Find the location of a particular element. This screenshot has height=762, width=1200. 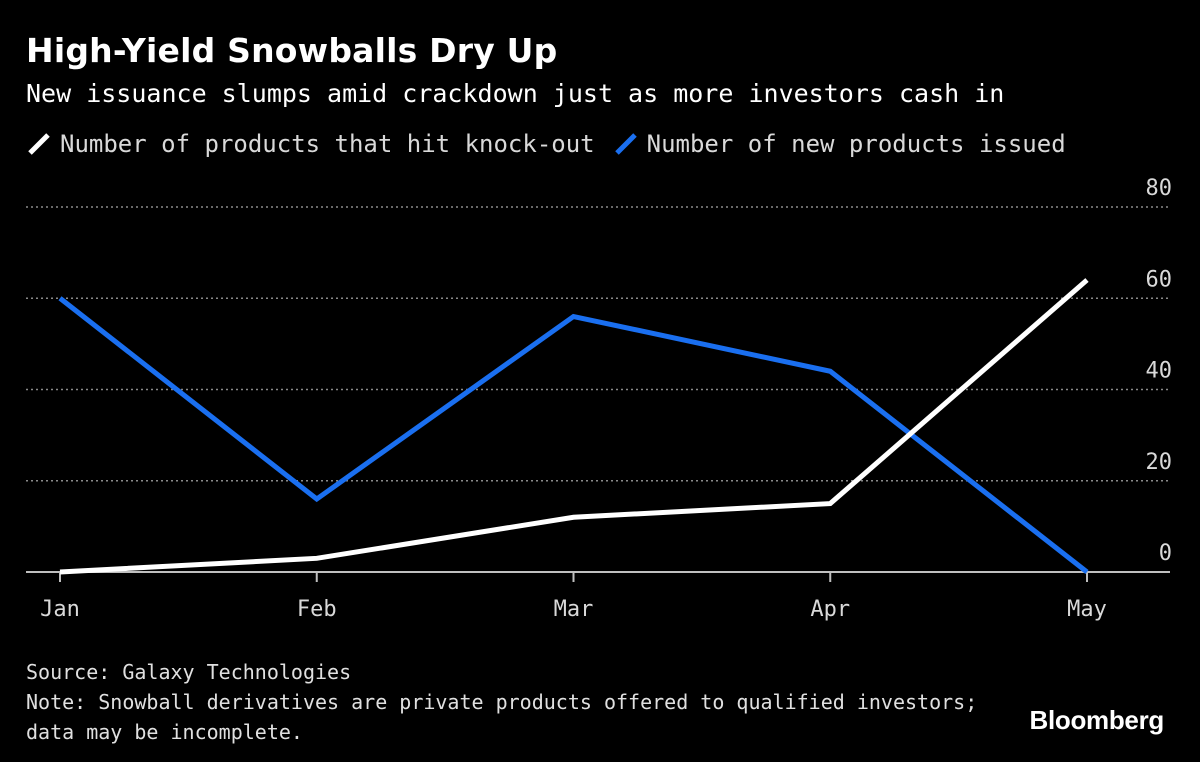

y-tick-label-80: 80 is located at coordinates (1159, 188).